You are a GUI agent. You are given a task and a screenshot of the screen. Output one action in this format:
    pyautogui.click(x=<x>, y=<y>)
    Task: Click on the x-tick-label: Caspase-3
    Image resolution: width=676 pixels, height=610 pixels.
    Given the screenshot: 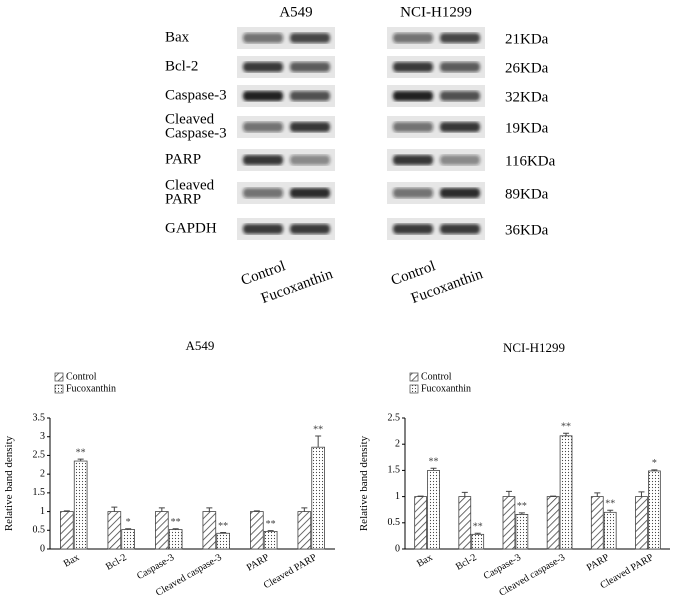 What is the action you would take?
    pyautogui.click(x=155, y=567)
    